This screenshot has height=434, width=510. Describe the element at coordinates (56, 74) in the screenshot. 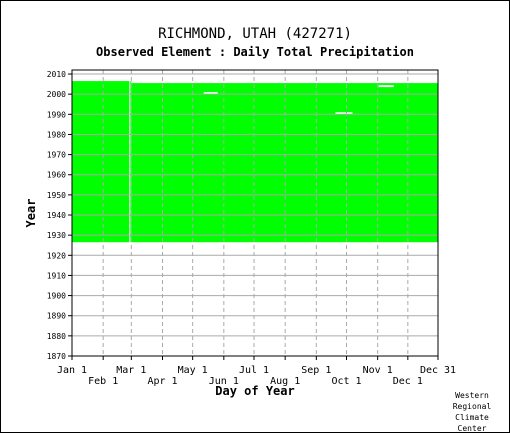

I see `y-tick-label-2010: 2010` at that location.